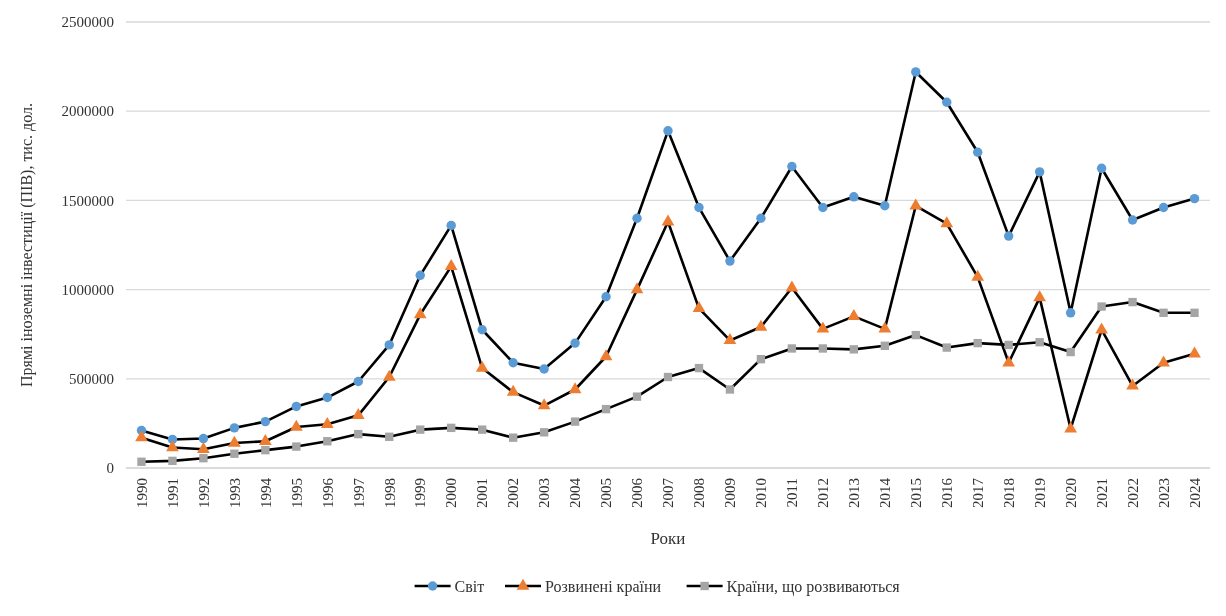  What do you see at coordinates (1101, 493) in the screenshot?
I see `x-tick-label: 2021` at bounding box center [1101, 493].